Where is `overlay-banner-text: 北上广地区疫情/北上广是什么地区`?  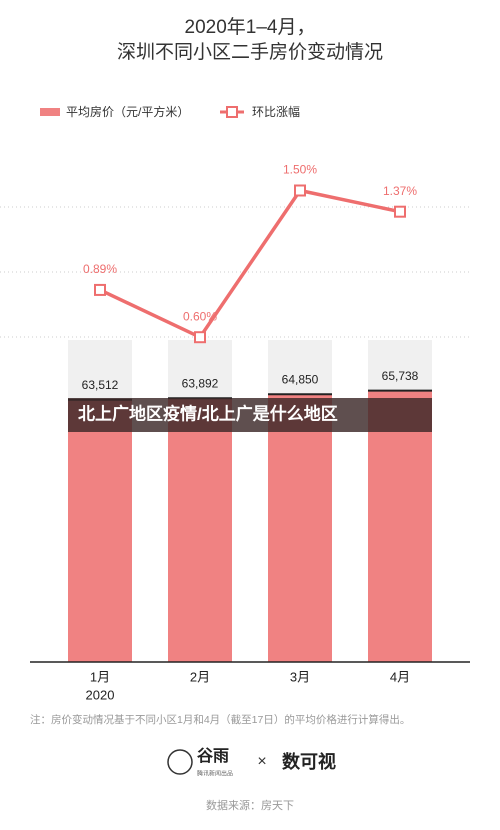 overlay-banner-text: 北上广地区疫情/北上广是什么地区 is located at coordinates (208, 413).